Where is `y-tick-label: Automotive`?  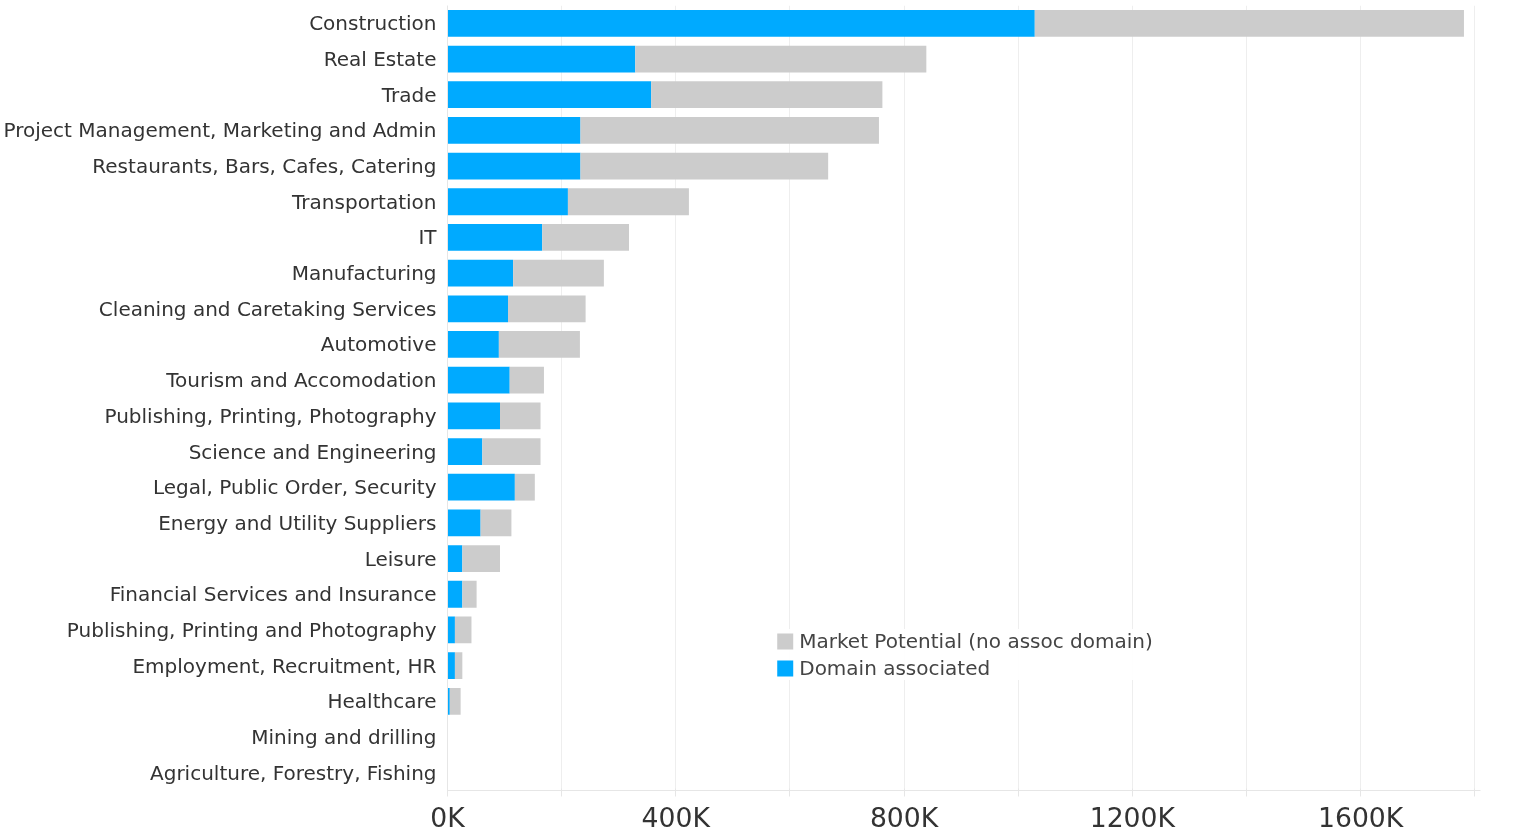
y-tick-label: Automotive is located at coordinates (378, 344).